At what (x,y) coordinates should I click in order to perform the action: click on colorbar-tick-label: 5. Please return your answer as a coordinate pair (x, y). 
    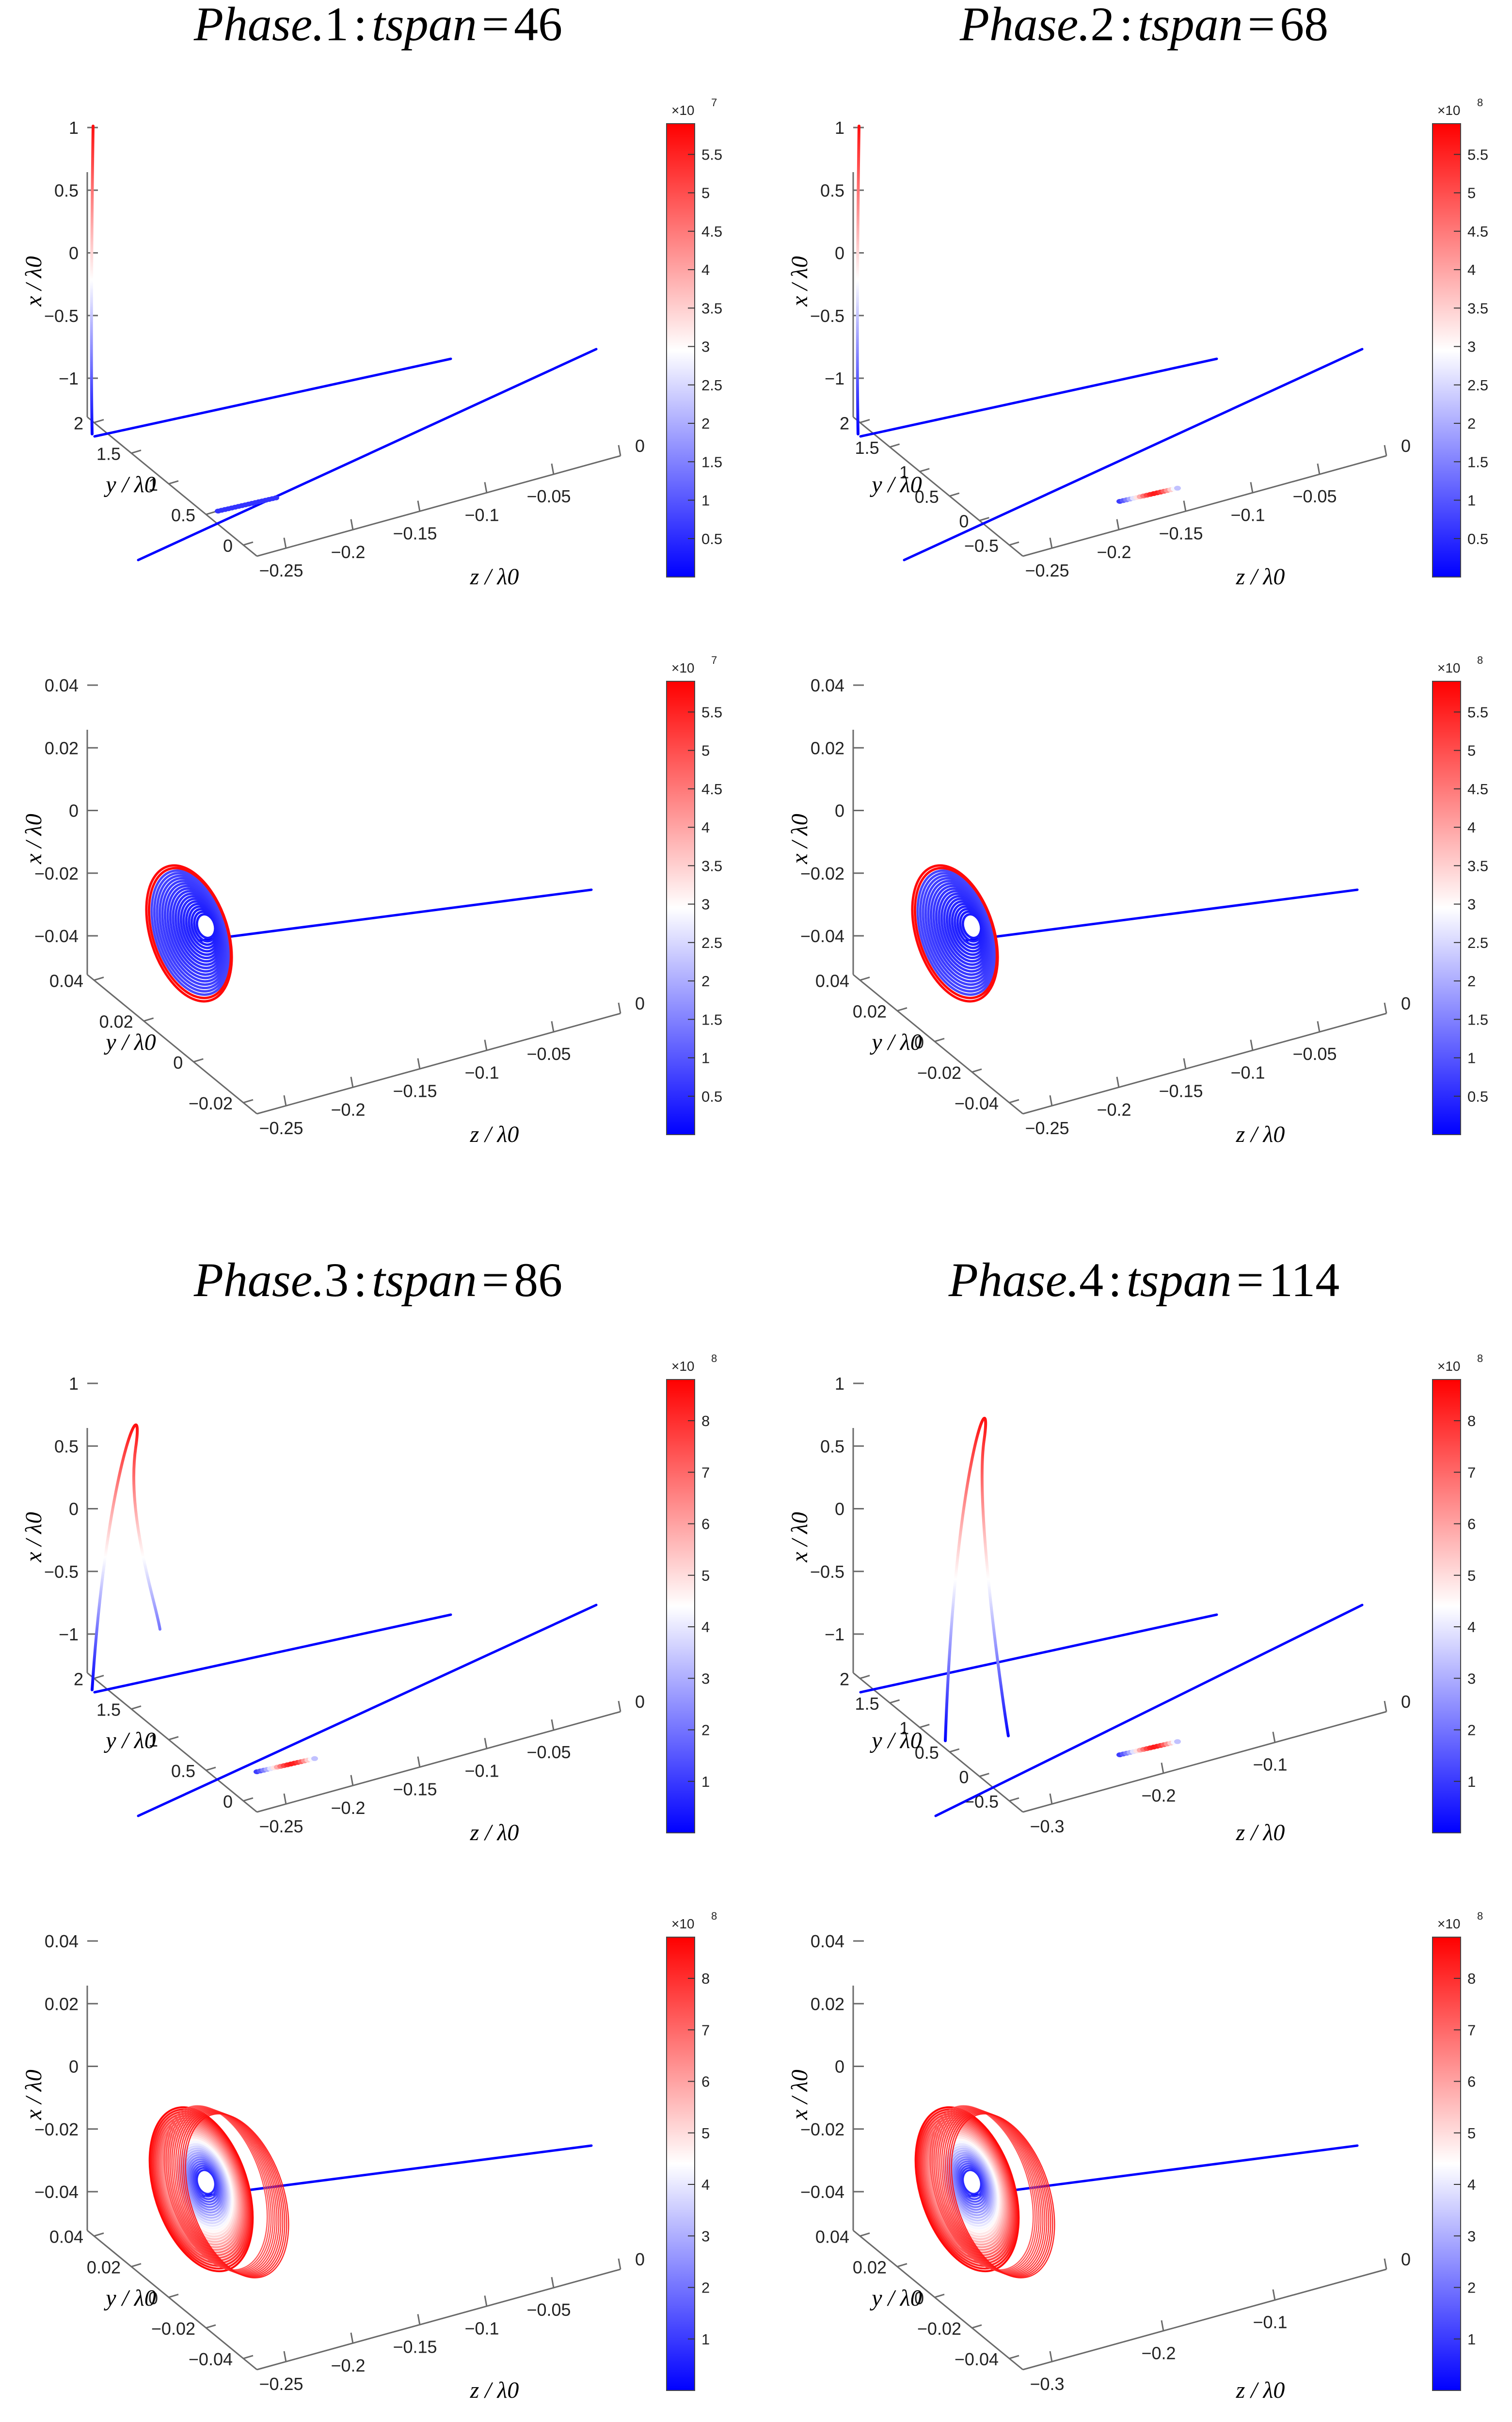
    Looking at the image, I should click on (705, 2133).